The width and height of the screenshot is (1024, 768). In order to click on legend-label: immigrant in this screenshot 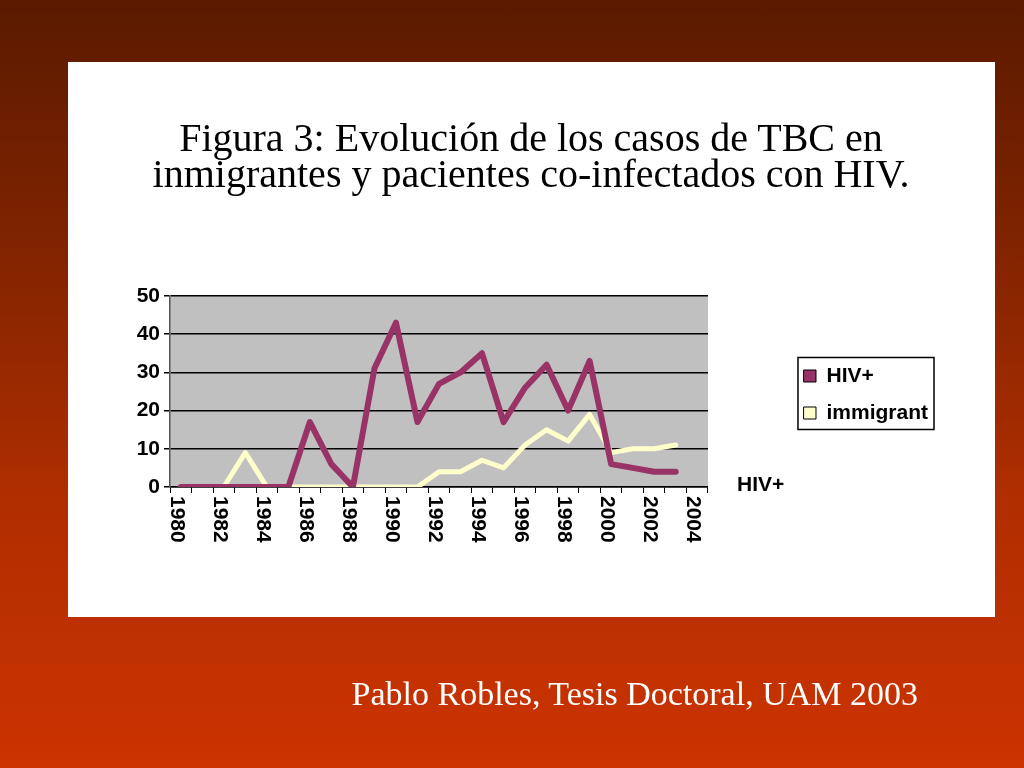, I will do `click(877, 411)`.